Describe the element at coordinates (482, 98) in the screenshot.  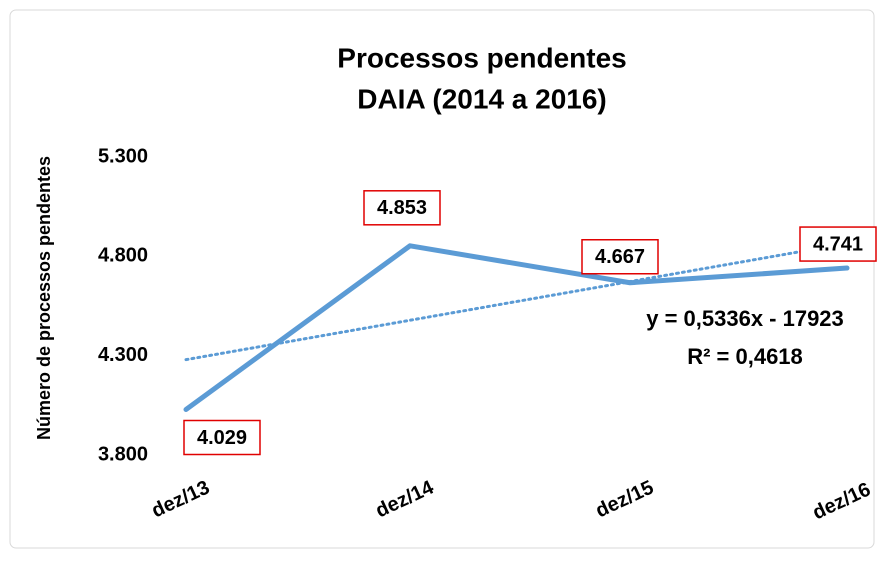
I see `chart-subtitle: DAIA (2014 a 2016)` at that location.